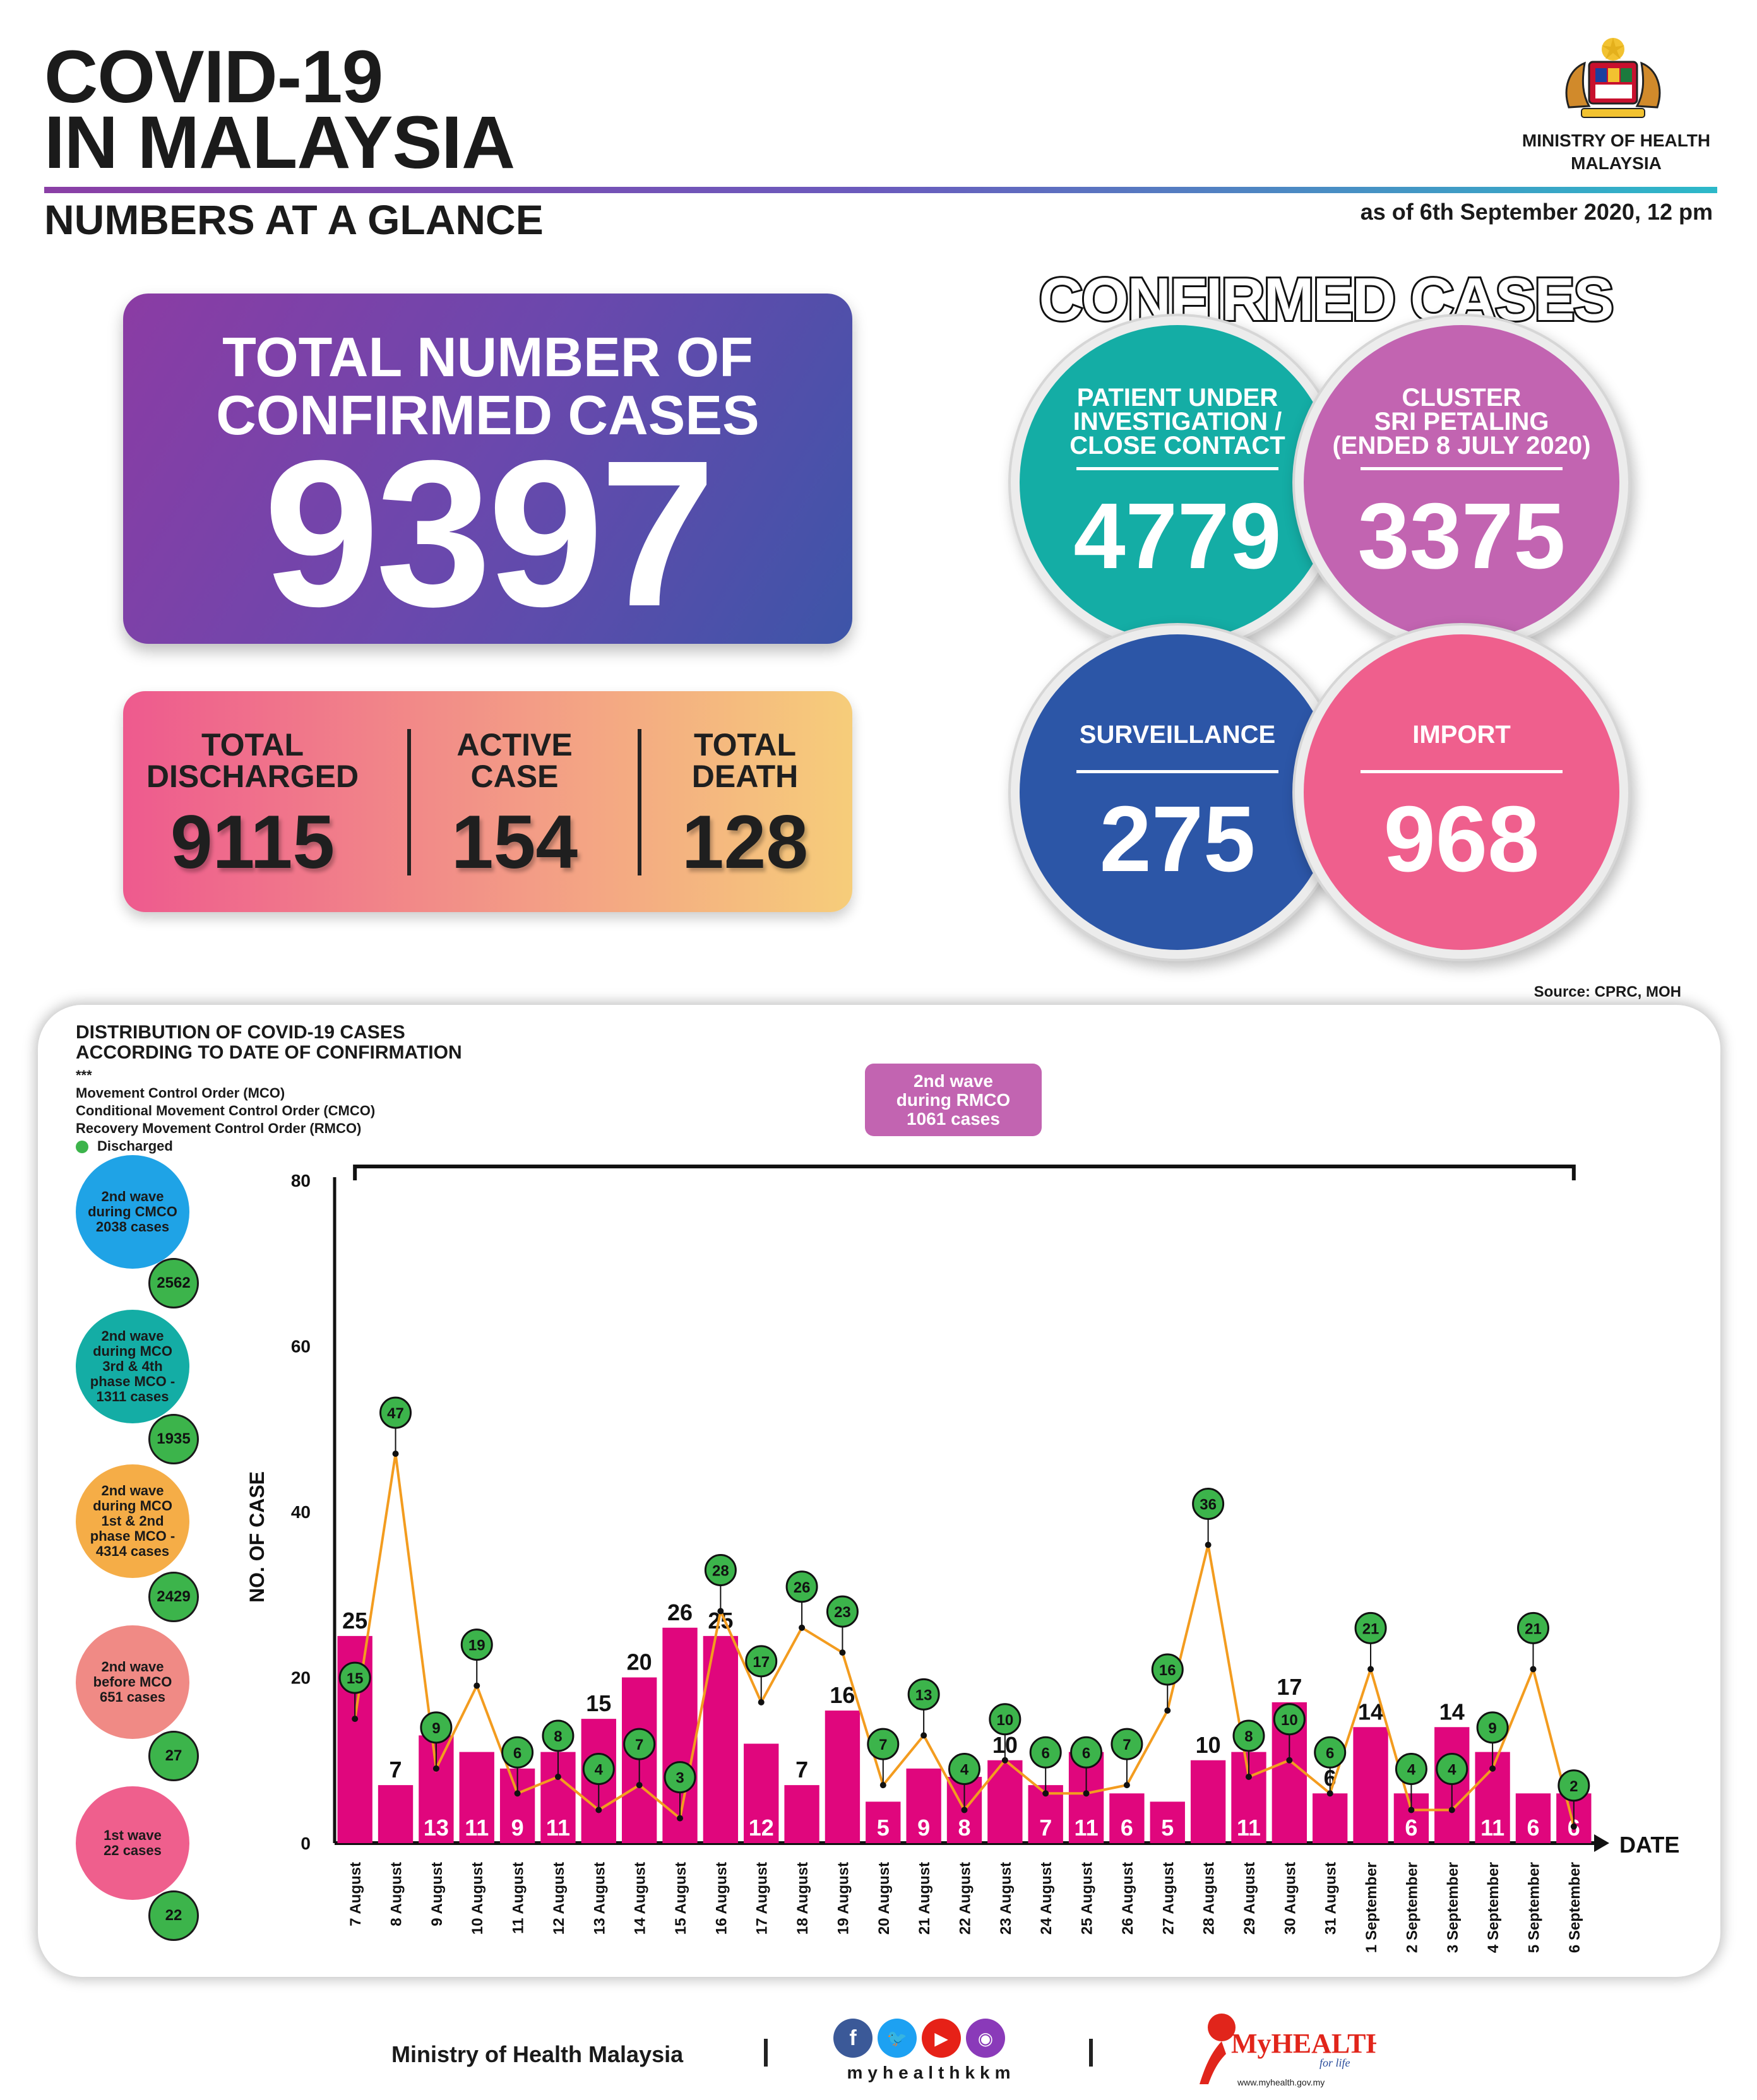  Describe the element at coordinates (132, 1212) in the screenshot. I see `wave-cmco: 2nd wave during CMCO 2038 cases` at that location.